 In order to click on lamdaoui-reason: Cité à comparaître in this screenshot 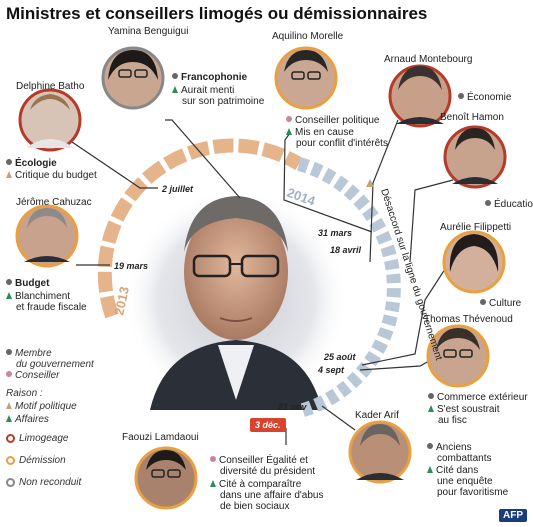, I will do `click(255, 484)`.